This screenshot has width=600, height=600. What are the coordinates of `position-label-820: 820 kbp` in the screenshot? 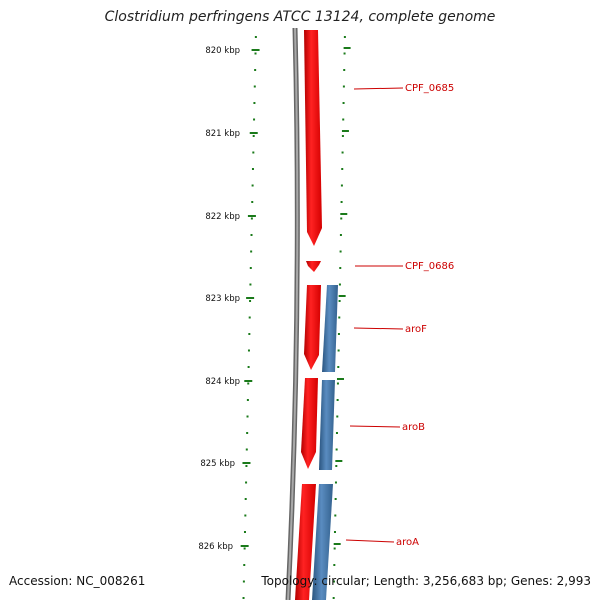 It's located at (222, 51).